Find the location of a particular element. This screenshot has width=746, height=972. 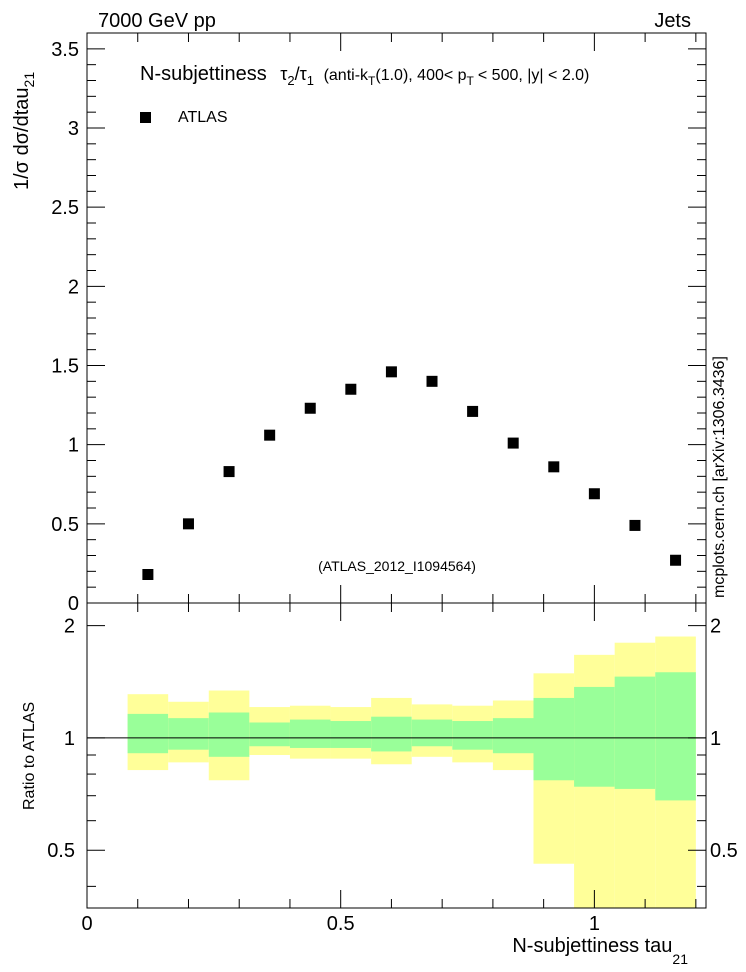

ratio-ylabel: Ratio to ATLAS is located at coordinates (29, 756).